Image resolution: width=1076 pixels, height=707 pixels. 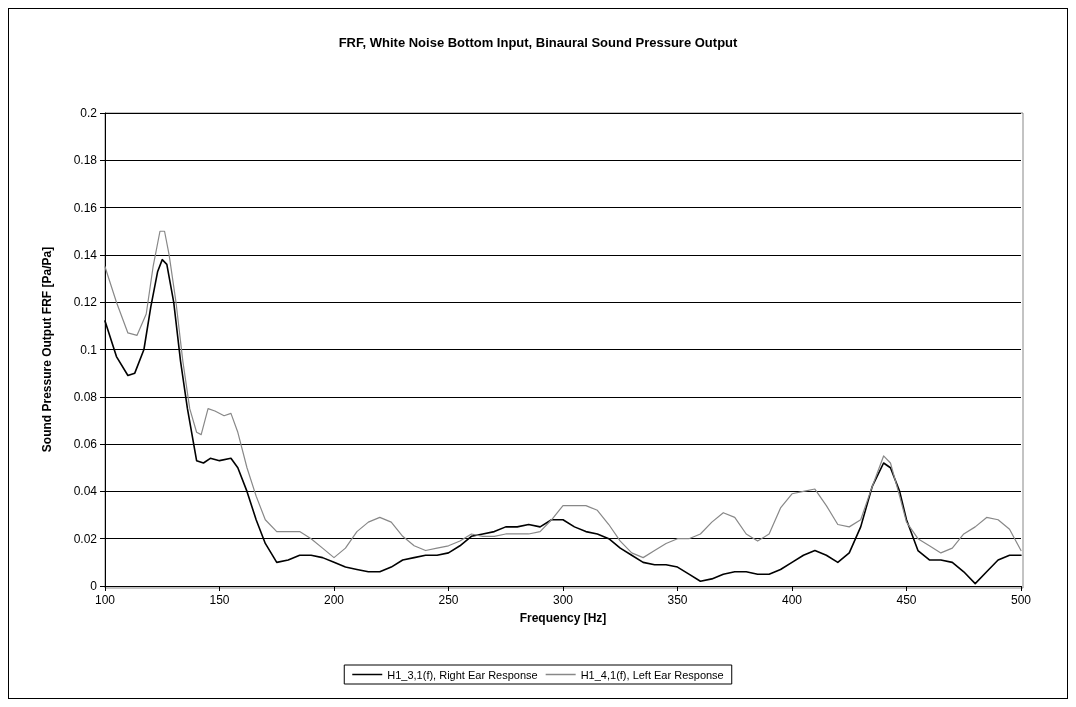 I want to click on y-tick-label: 0, so click(x=94, y=586).